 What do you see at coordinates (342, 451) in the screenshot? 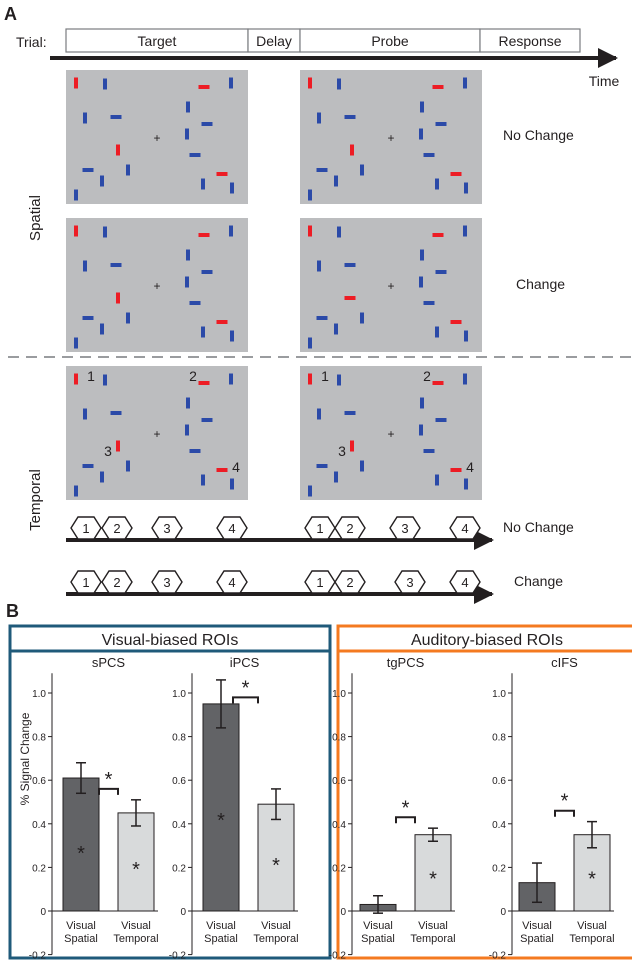
I see `order-number: 3` at bounding box center [342, 451].